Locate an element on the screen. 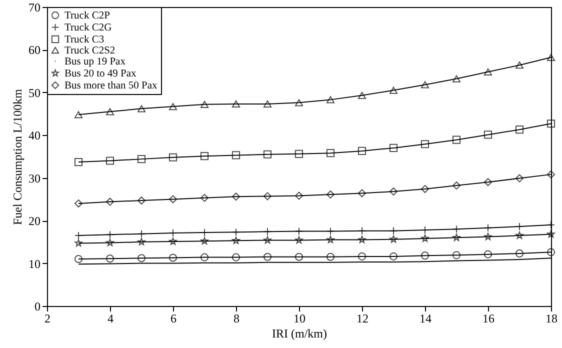  x-tick-label: 10 is located at coordinates (300, 319).